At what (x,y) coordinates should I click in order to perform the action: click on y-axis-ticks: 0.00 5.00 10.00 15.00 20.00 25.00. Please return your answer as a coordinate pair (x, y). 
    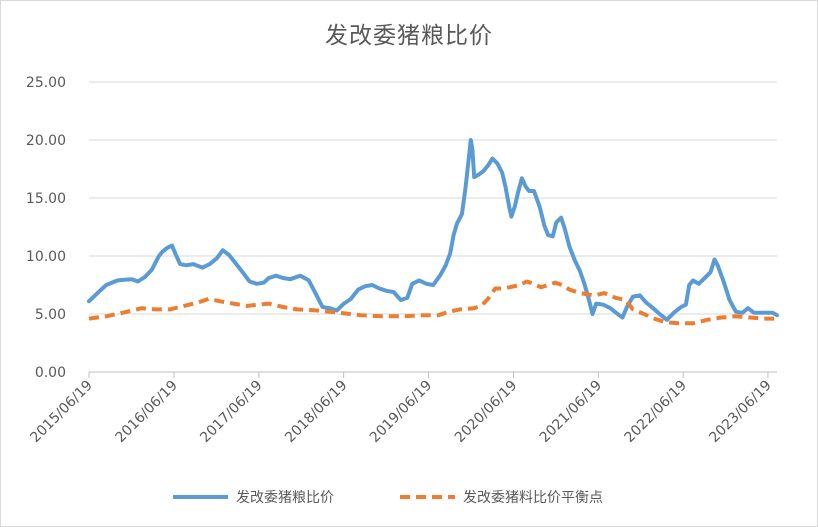
    Looking at the image, I should click on (46, 228).